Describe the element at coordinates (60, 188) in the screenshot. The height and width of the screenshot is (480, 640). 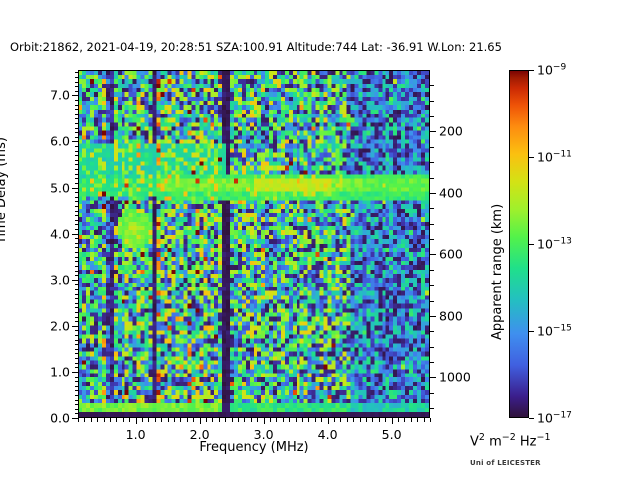
I see `y-axis-left-tick-label: 5.0` at that location.